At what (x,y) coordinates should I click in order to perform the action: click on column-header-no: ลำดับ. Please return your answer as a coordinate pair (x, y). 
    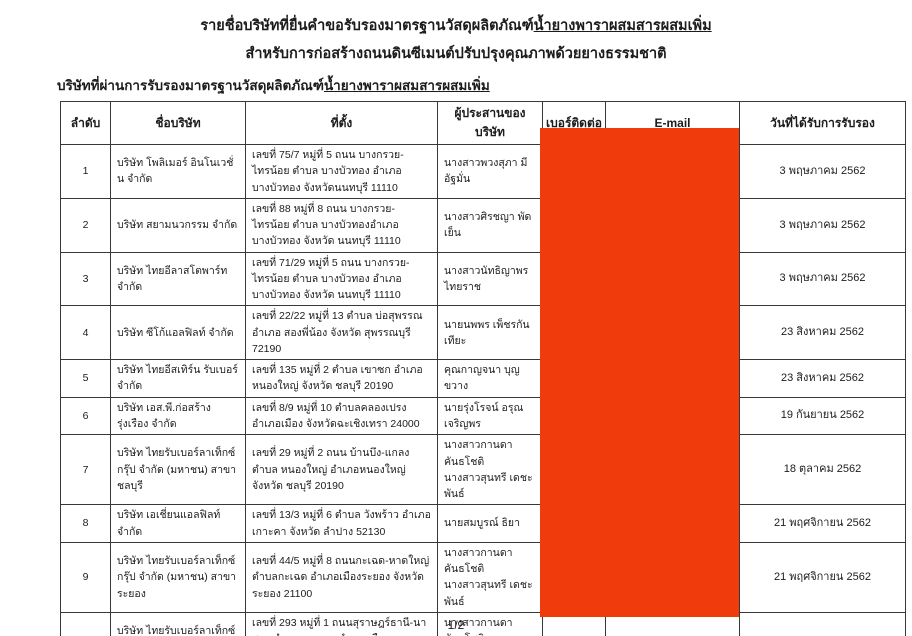
    Looking at the image, I should click on (85, 123).